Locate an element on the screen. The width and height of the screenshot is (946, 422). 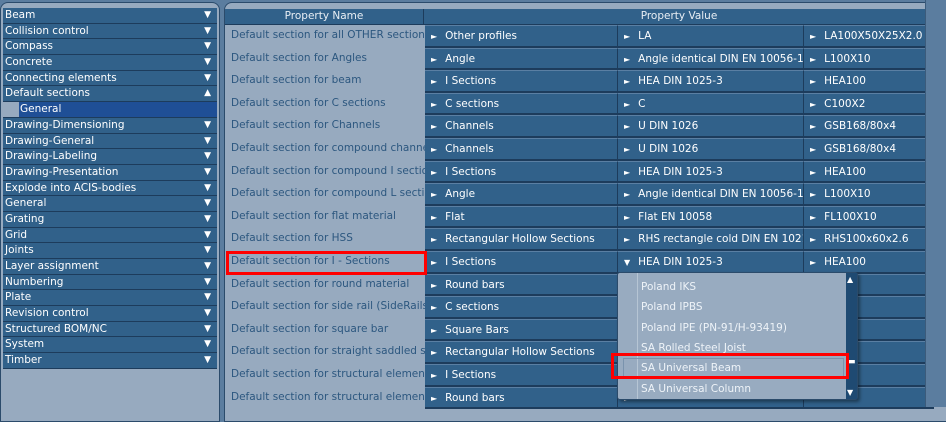
property-name: Default section for C sections is located at coordinates (308, 102).